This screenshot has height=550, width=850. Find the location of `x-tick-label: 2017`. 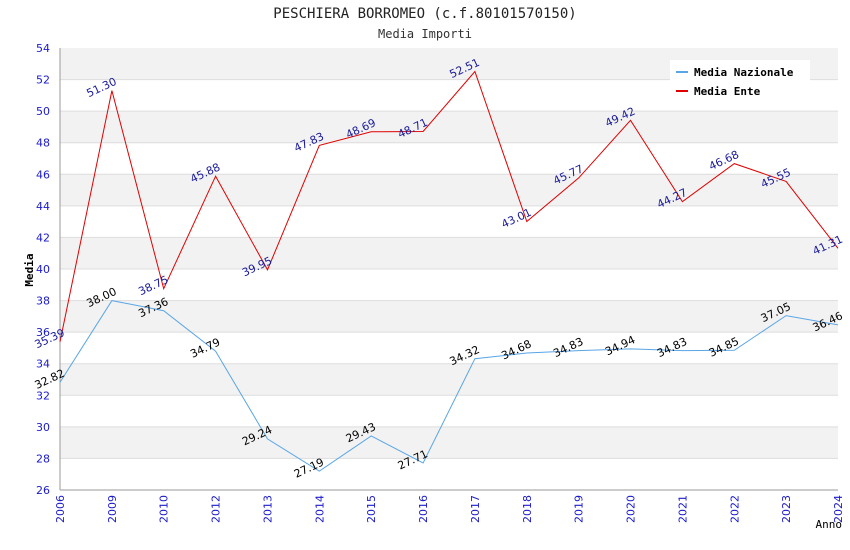

x-tick-label: 2017 is located at coordinates (475, 509).